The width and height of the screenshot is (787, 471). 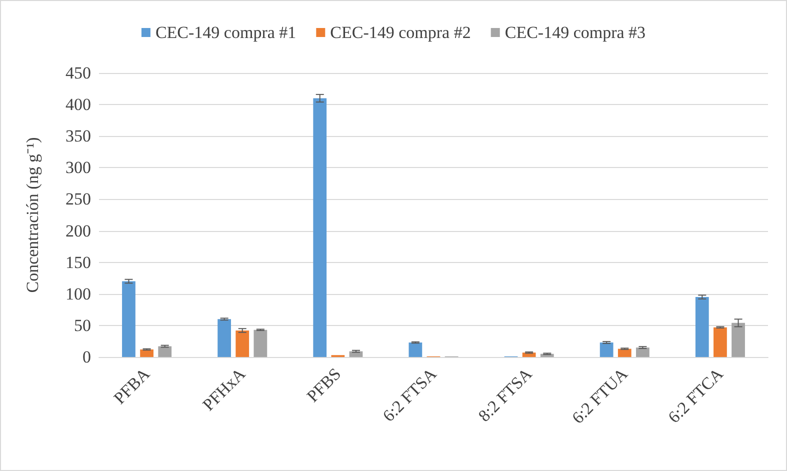 What do you see at coordinates (78, 199) in the screenshot?
I see `y-tick-label: 250` at bounding box center [78, 199].